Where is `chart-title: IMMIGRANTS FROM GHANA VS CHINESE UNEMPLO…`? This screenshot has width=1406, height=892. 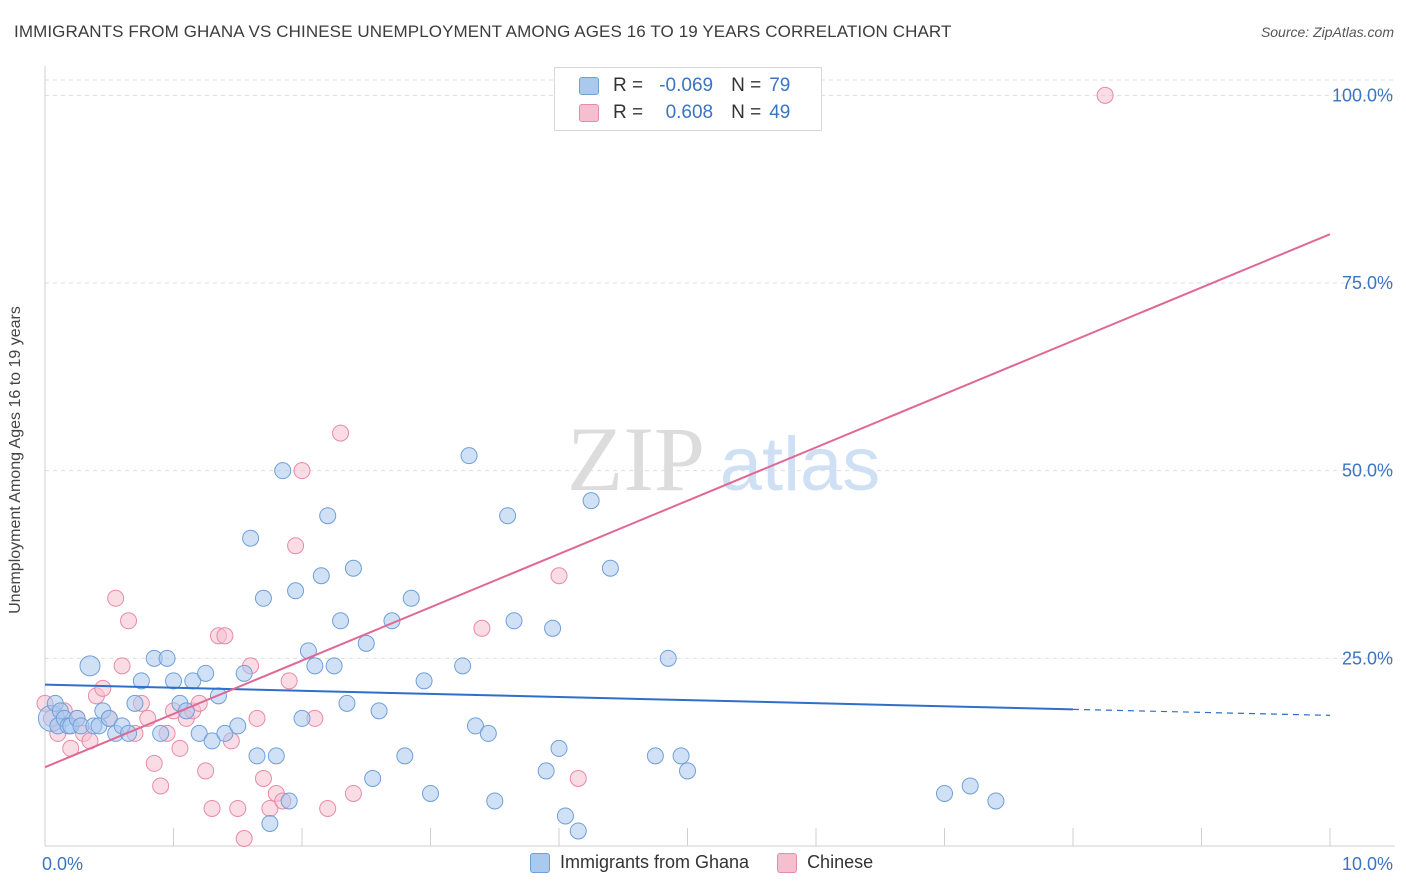 chart-title: IMMIGRANTS FROM GHANA VS CHINESE UNEMPLO… is located at coordinates (483, 31).